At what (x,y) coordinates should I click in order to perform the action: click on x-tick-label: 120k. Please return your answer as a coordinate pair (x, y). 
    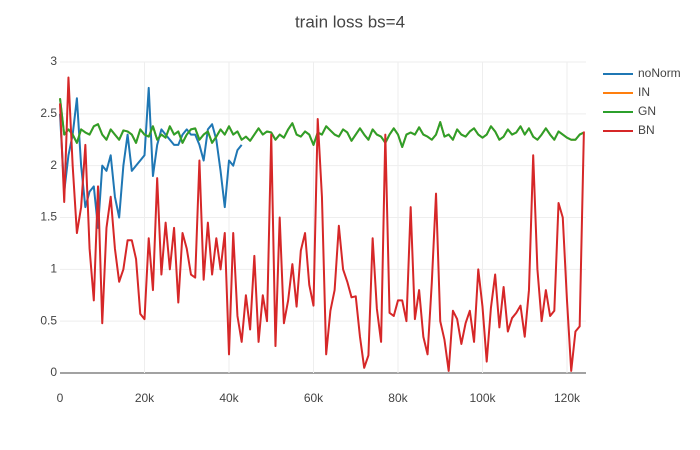
    Looking at the image, I should click on (567, 398).